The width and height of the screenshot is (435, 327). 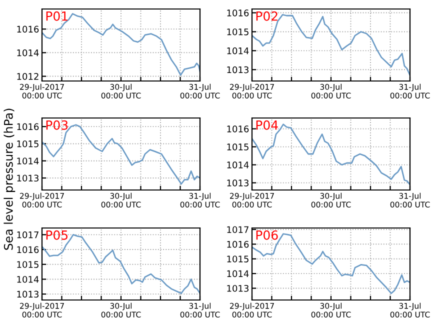 What do you see at coordinates (267, 125) in the screenshot?
I see `chart-title: P04` at bounding box center [267, 125].